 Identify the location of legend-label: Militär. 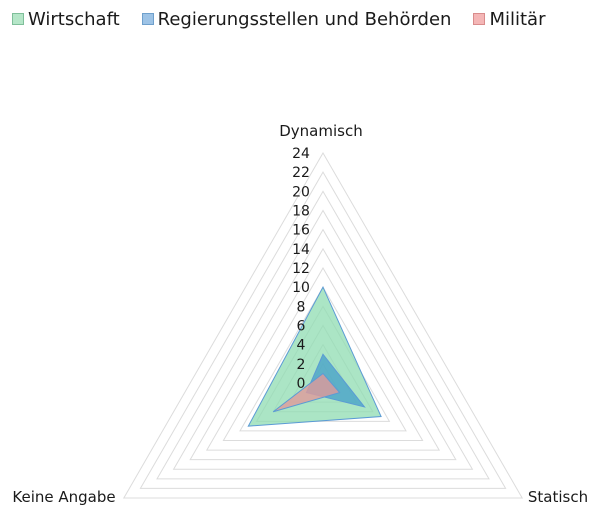
(517, 19).